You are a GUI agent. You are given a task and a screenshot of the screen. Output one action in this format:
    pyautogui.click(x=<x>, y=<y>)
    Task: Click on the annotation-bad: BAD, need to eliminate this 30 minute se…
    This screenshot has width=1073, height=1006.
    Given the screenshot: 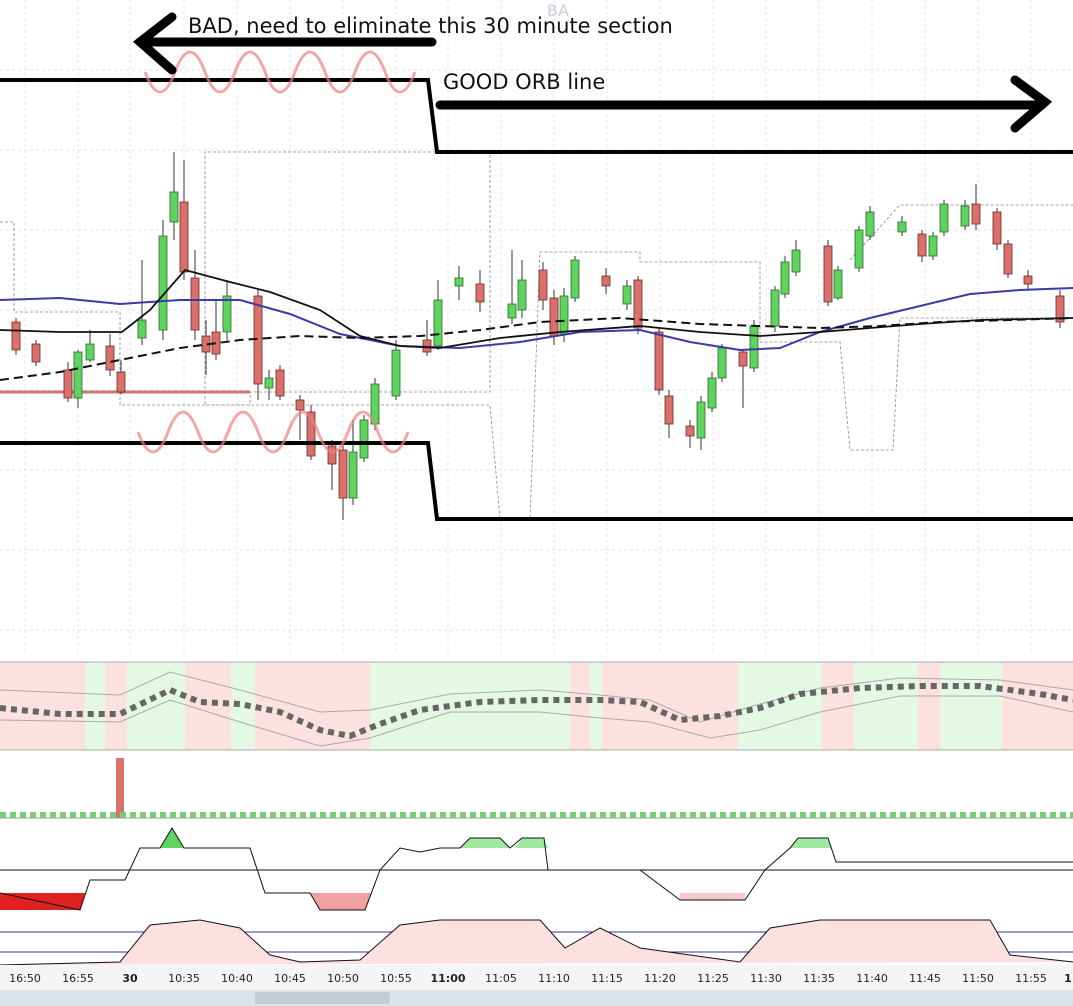 What is the action you would take?
    pyautogui.click(x=430, y=26)
    